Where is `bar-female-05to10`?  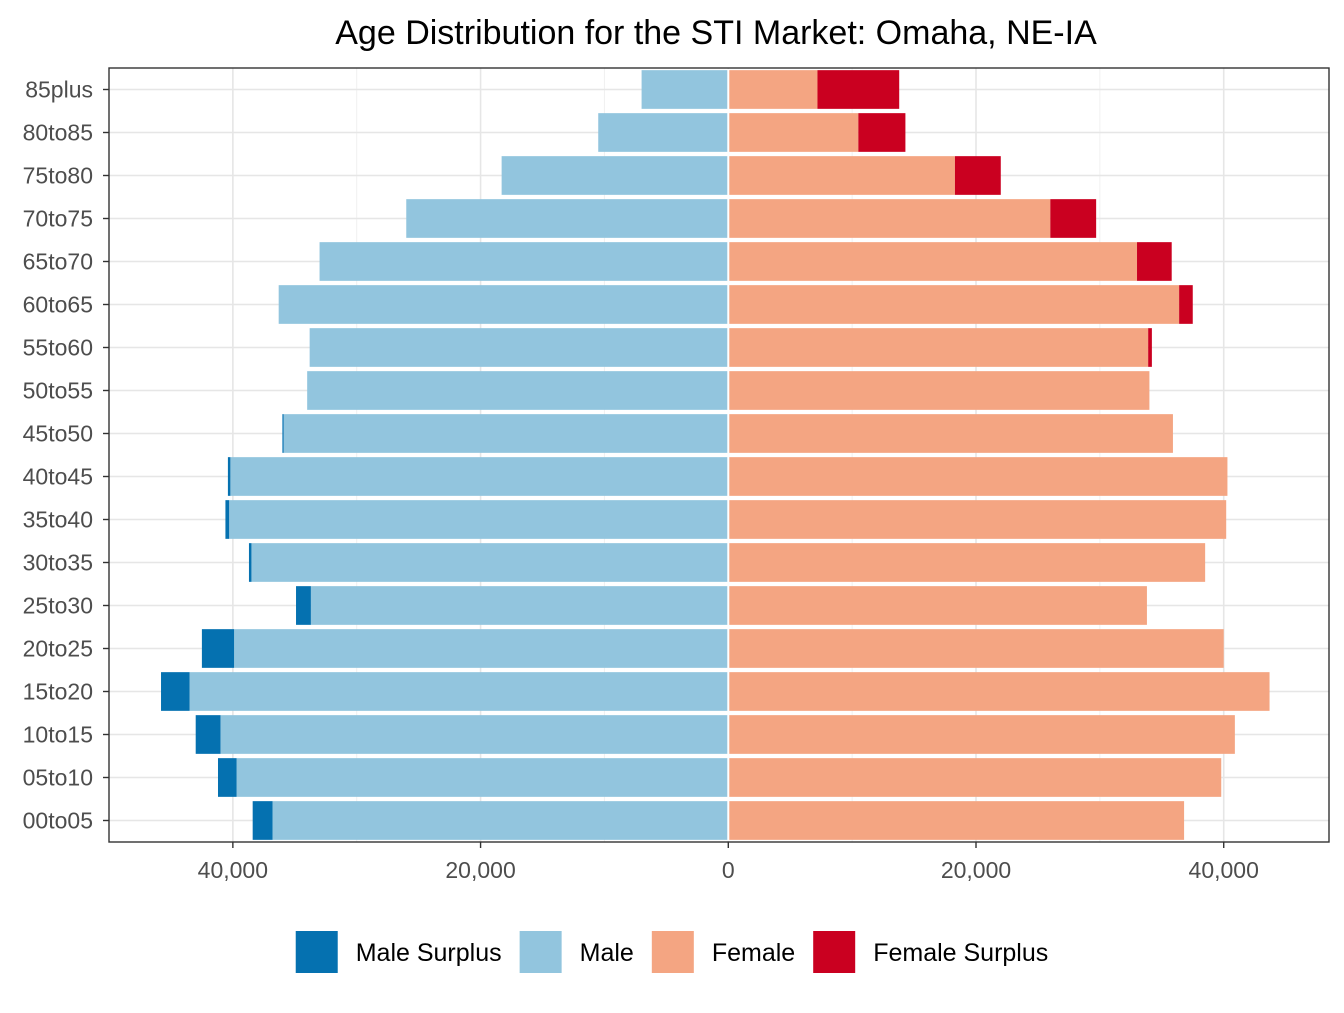 bar-female-05to10 is located at coordinates (975, 777).